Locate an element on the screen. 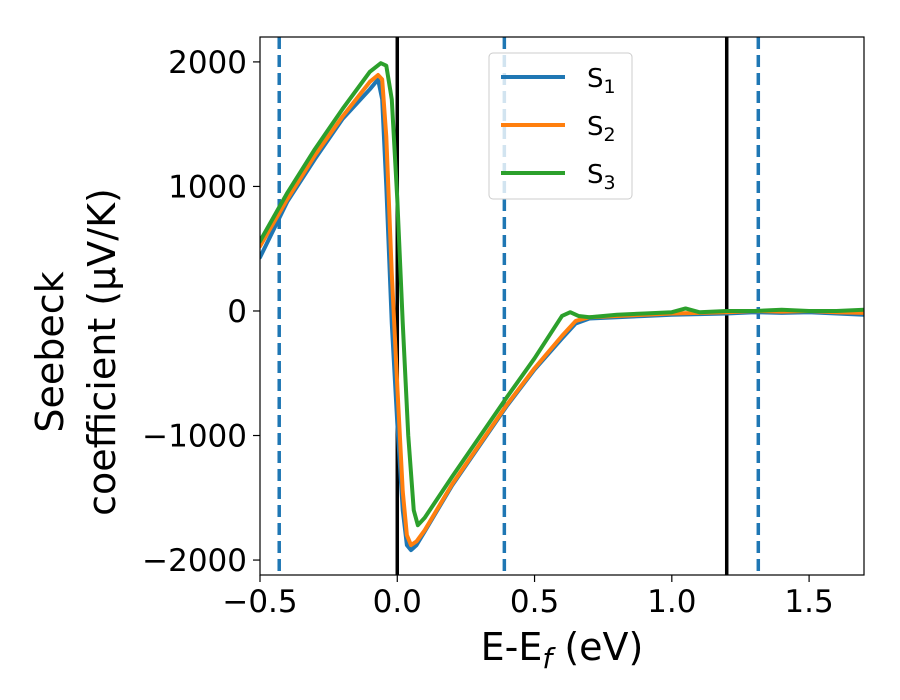 Image resolution: width=900 pixels, height=700 pixels. legend-label-s1: S1 is located at coordinates (601, 81).